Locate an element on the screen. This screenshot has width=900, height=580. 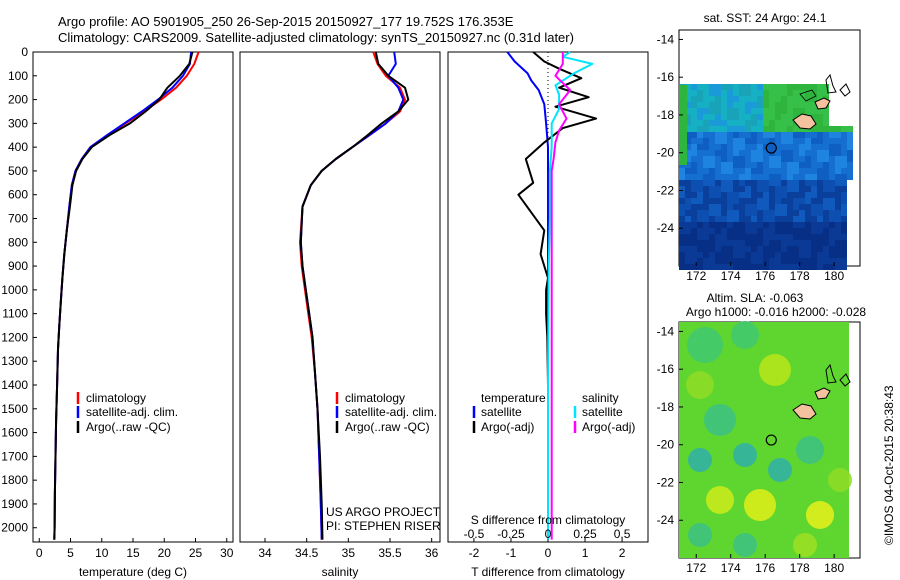
series-line-argo-adj- is located at coordinates (561, 296).